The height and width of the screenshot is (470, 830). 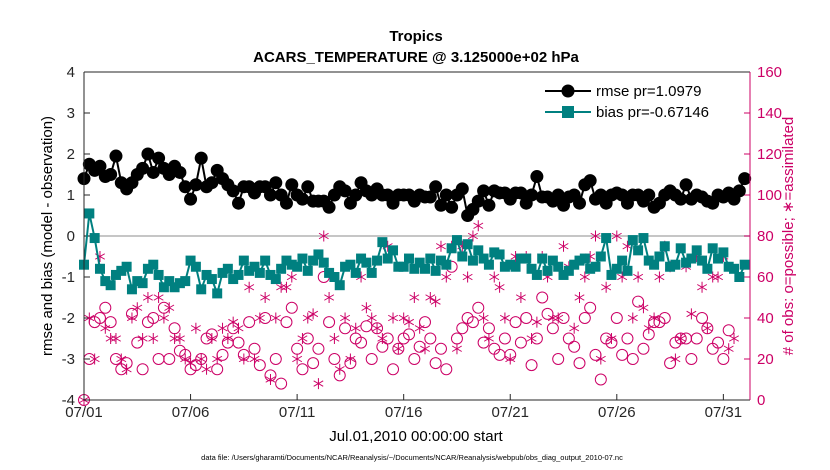 I want to click on left-axis-ticks: -4 -3 -2 -1 0 1 2 3 4, so click(x=76, y=236).